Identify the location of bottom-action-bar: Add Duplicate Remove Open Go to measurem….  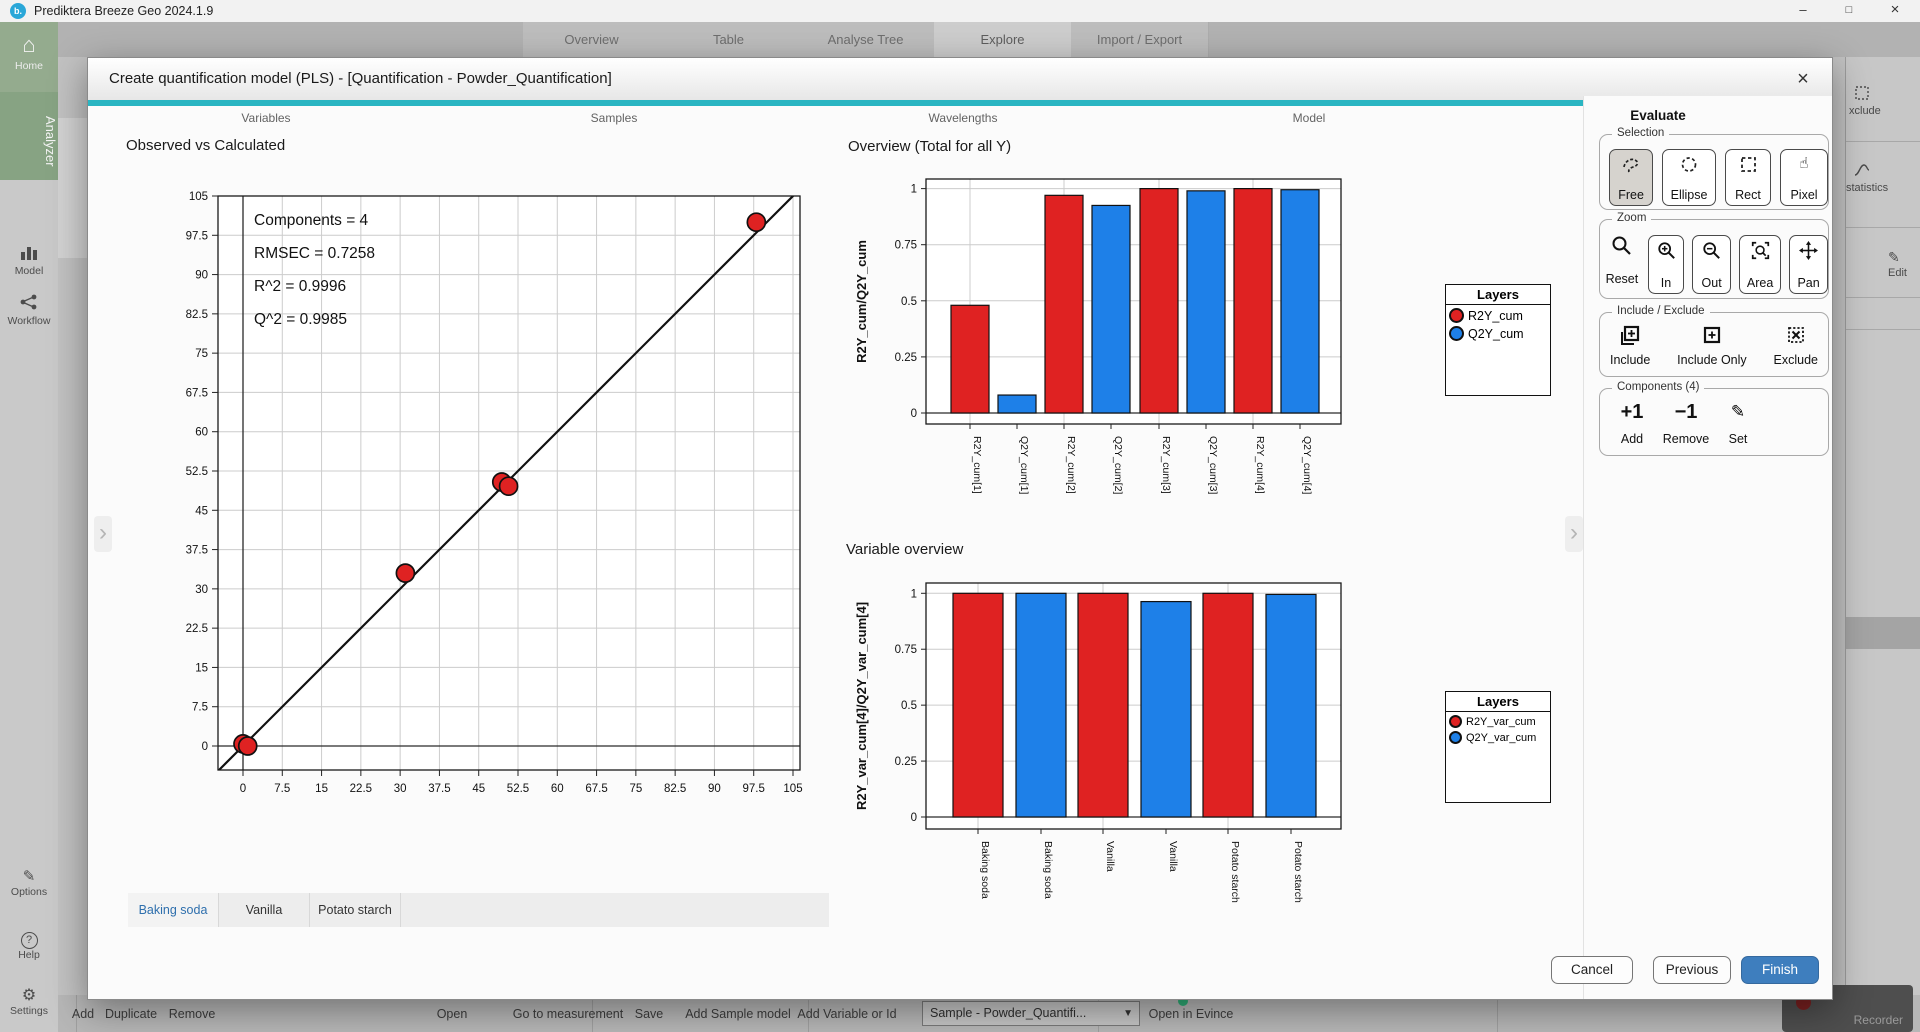
(989, 1008).